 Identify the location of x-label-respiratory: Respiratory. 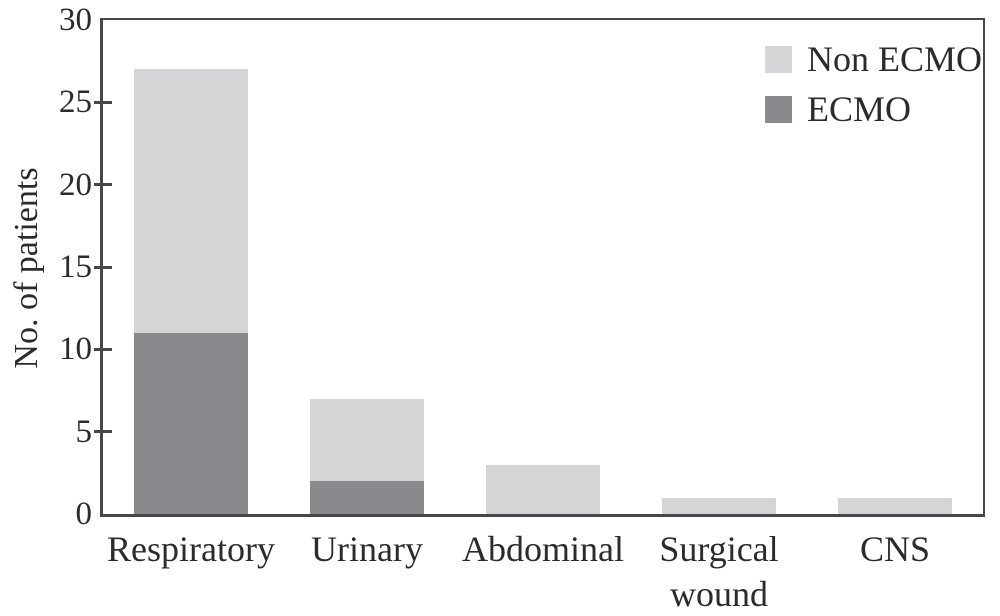
(191, 549).